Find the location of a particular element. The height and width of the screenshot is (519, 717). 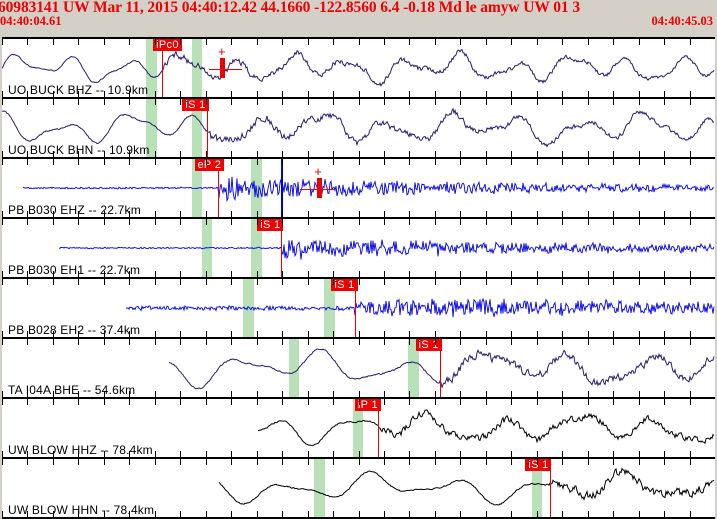

phase-pick-label: eP 2 is located at coordinates (209, 165).